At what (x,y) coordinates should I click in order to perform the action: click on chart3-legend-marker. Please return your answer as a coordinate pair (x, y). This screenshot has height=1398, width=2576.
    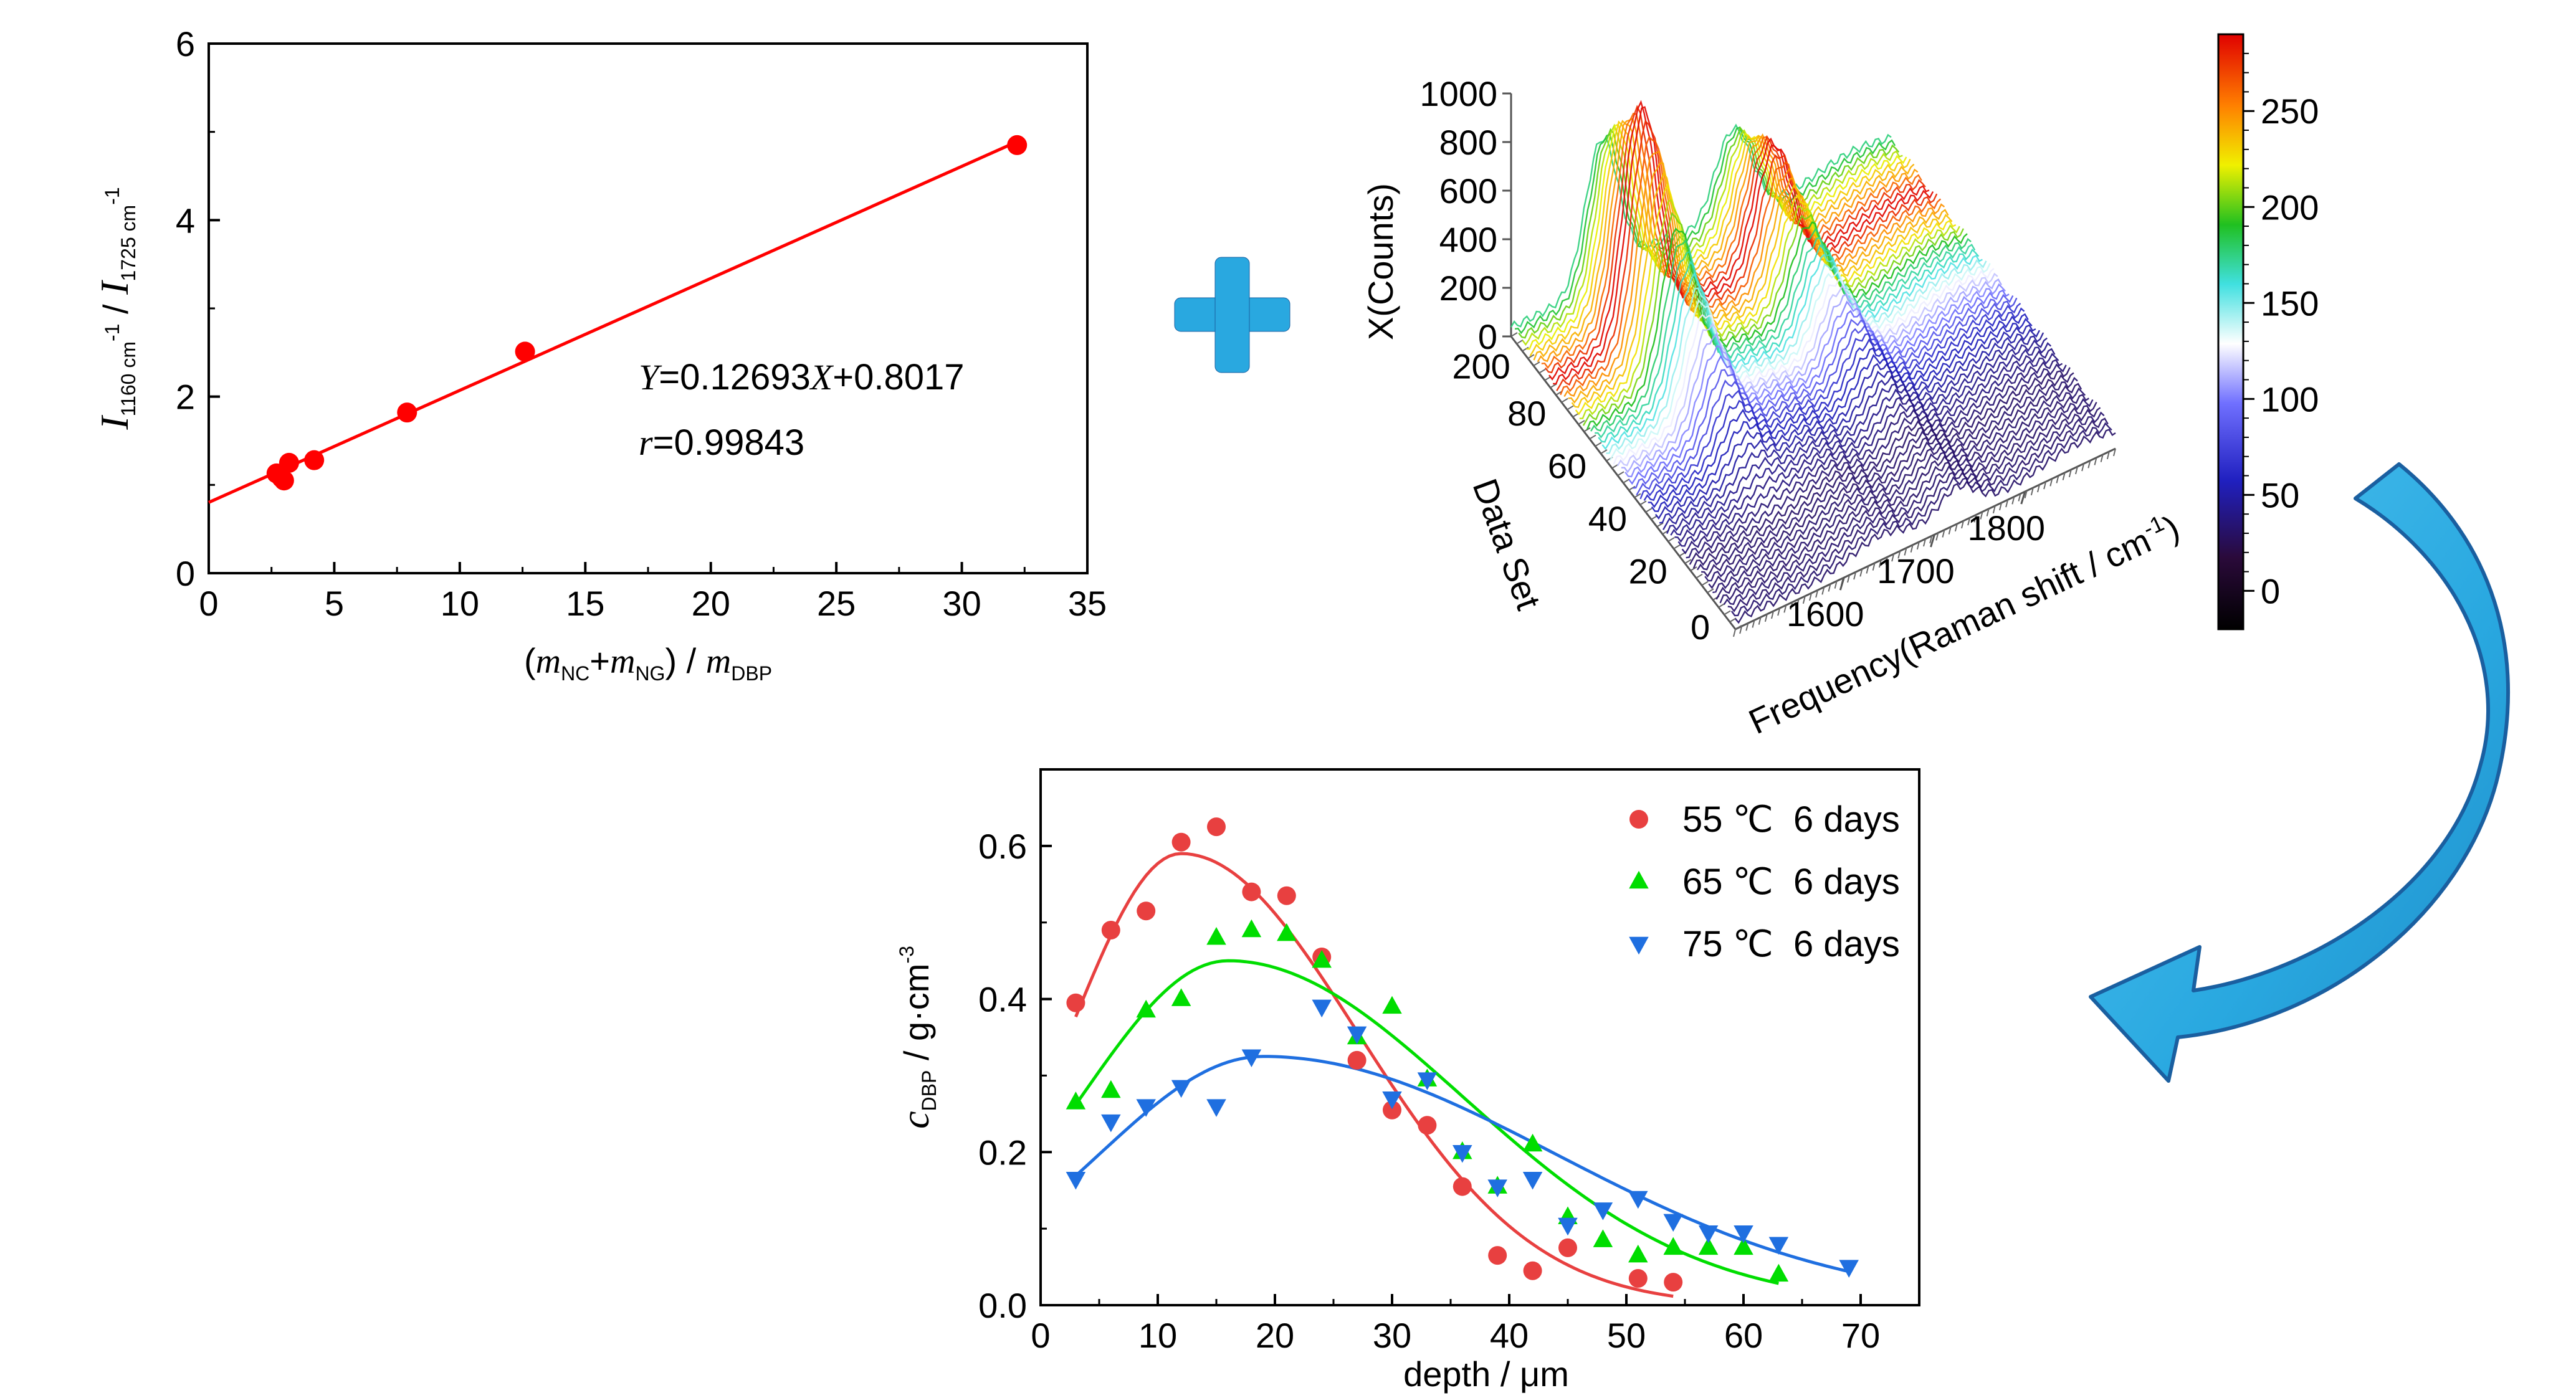
    Looking at the image, I should click on (1638, 820).